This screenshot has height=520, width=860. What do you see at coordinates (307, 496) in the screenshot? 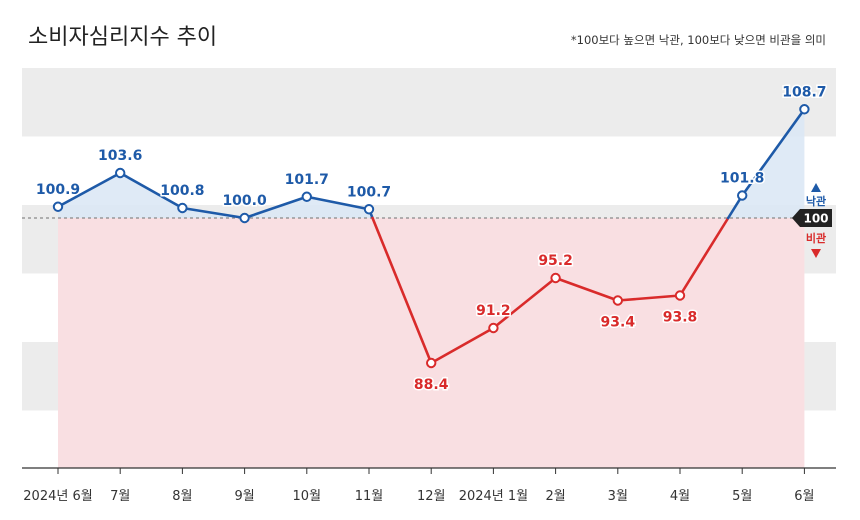
I see `x-tick-label: 10월` at bounding box center [307, 496].